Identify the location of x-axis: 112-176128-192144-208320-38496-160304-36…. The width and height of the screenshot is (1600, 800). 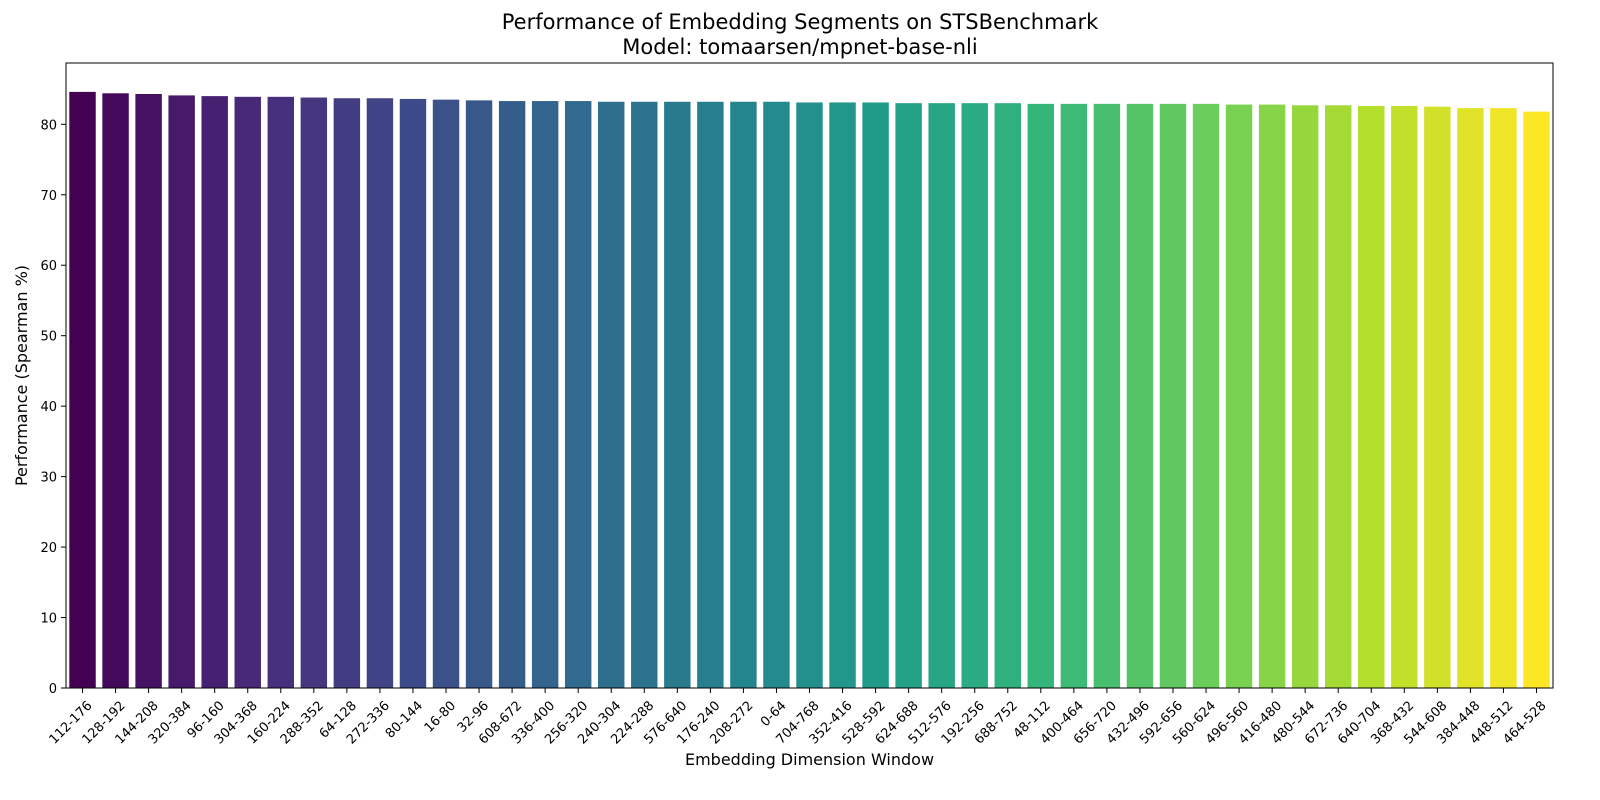
(798, 717).